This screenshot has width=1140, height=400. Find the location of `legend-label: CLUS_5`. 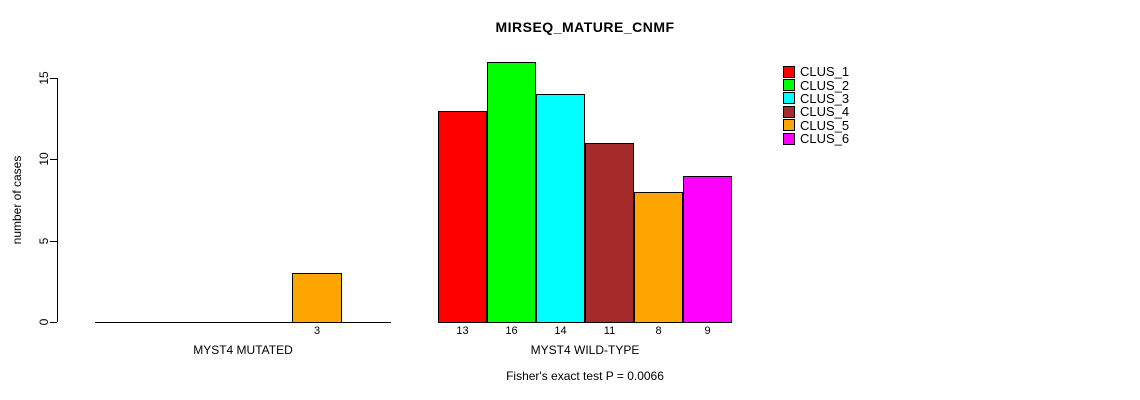

legend-label: CLUS_5 is located at coordinates (825, 125).